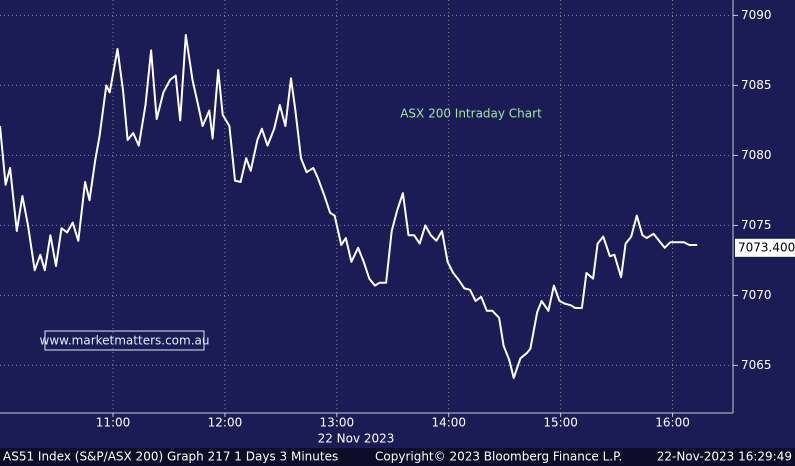 The image size is (795, 466). Describe the element at coordinates (756, 155) in the screenshot. I see `y-tick-label: 7080` at that location.